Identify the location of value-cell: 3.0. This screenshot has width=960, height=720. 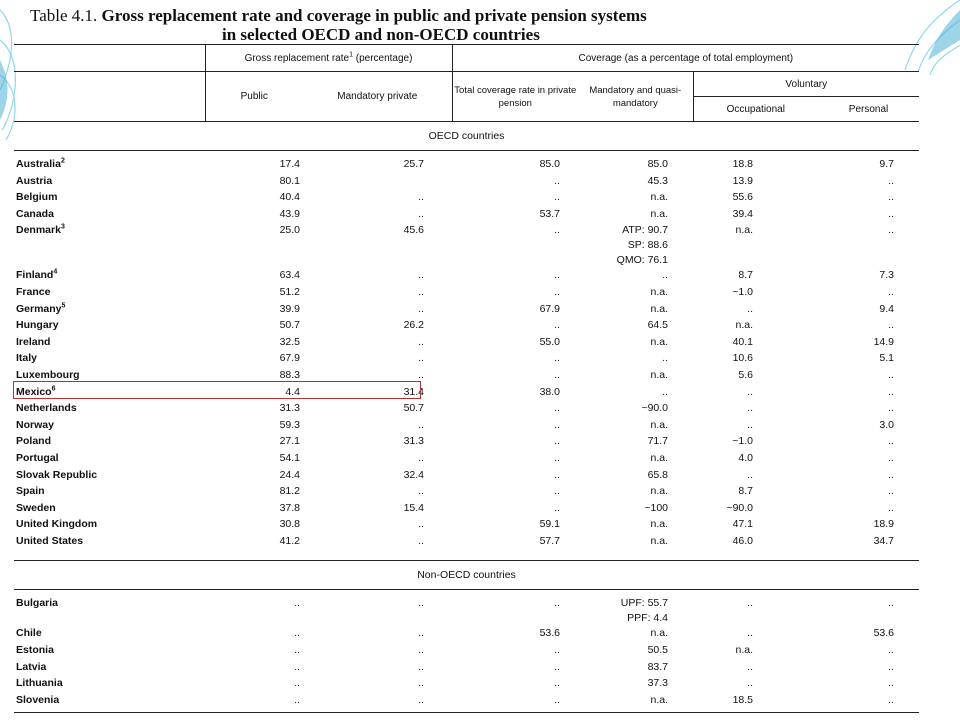
(887, 424).